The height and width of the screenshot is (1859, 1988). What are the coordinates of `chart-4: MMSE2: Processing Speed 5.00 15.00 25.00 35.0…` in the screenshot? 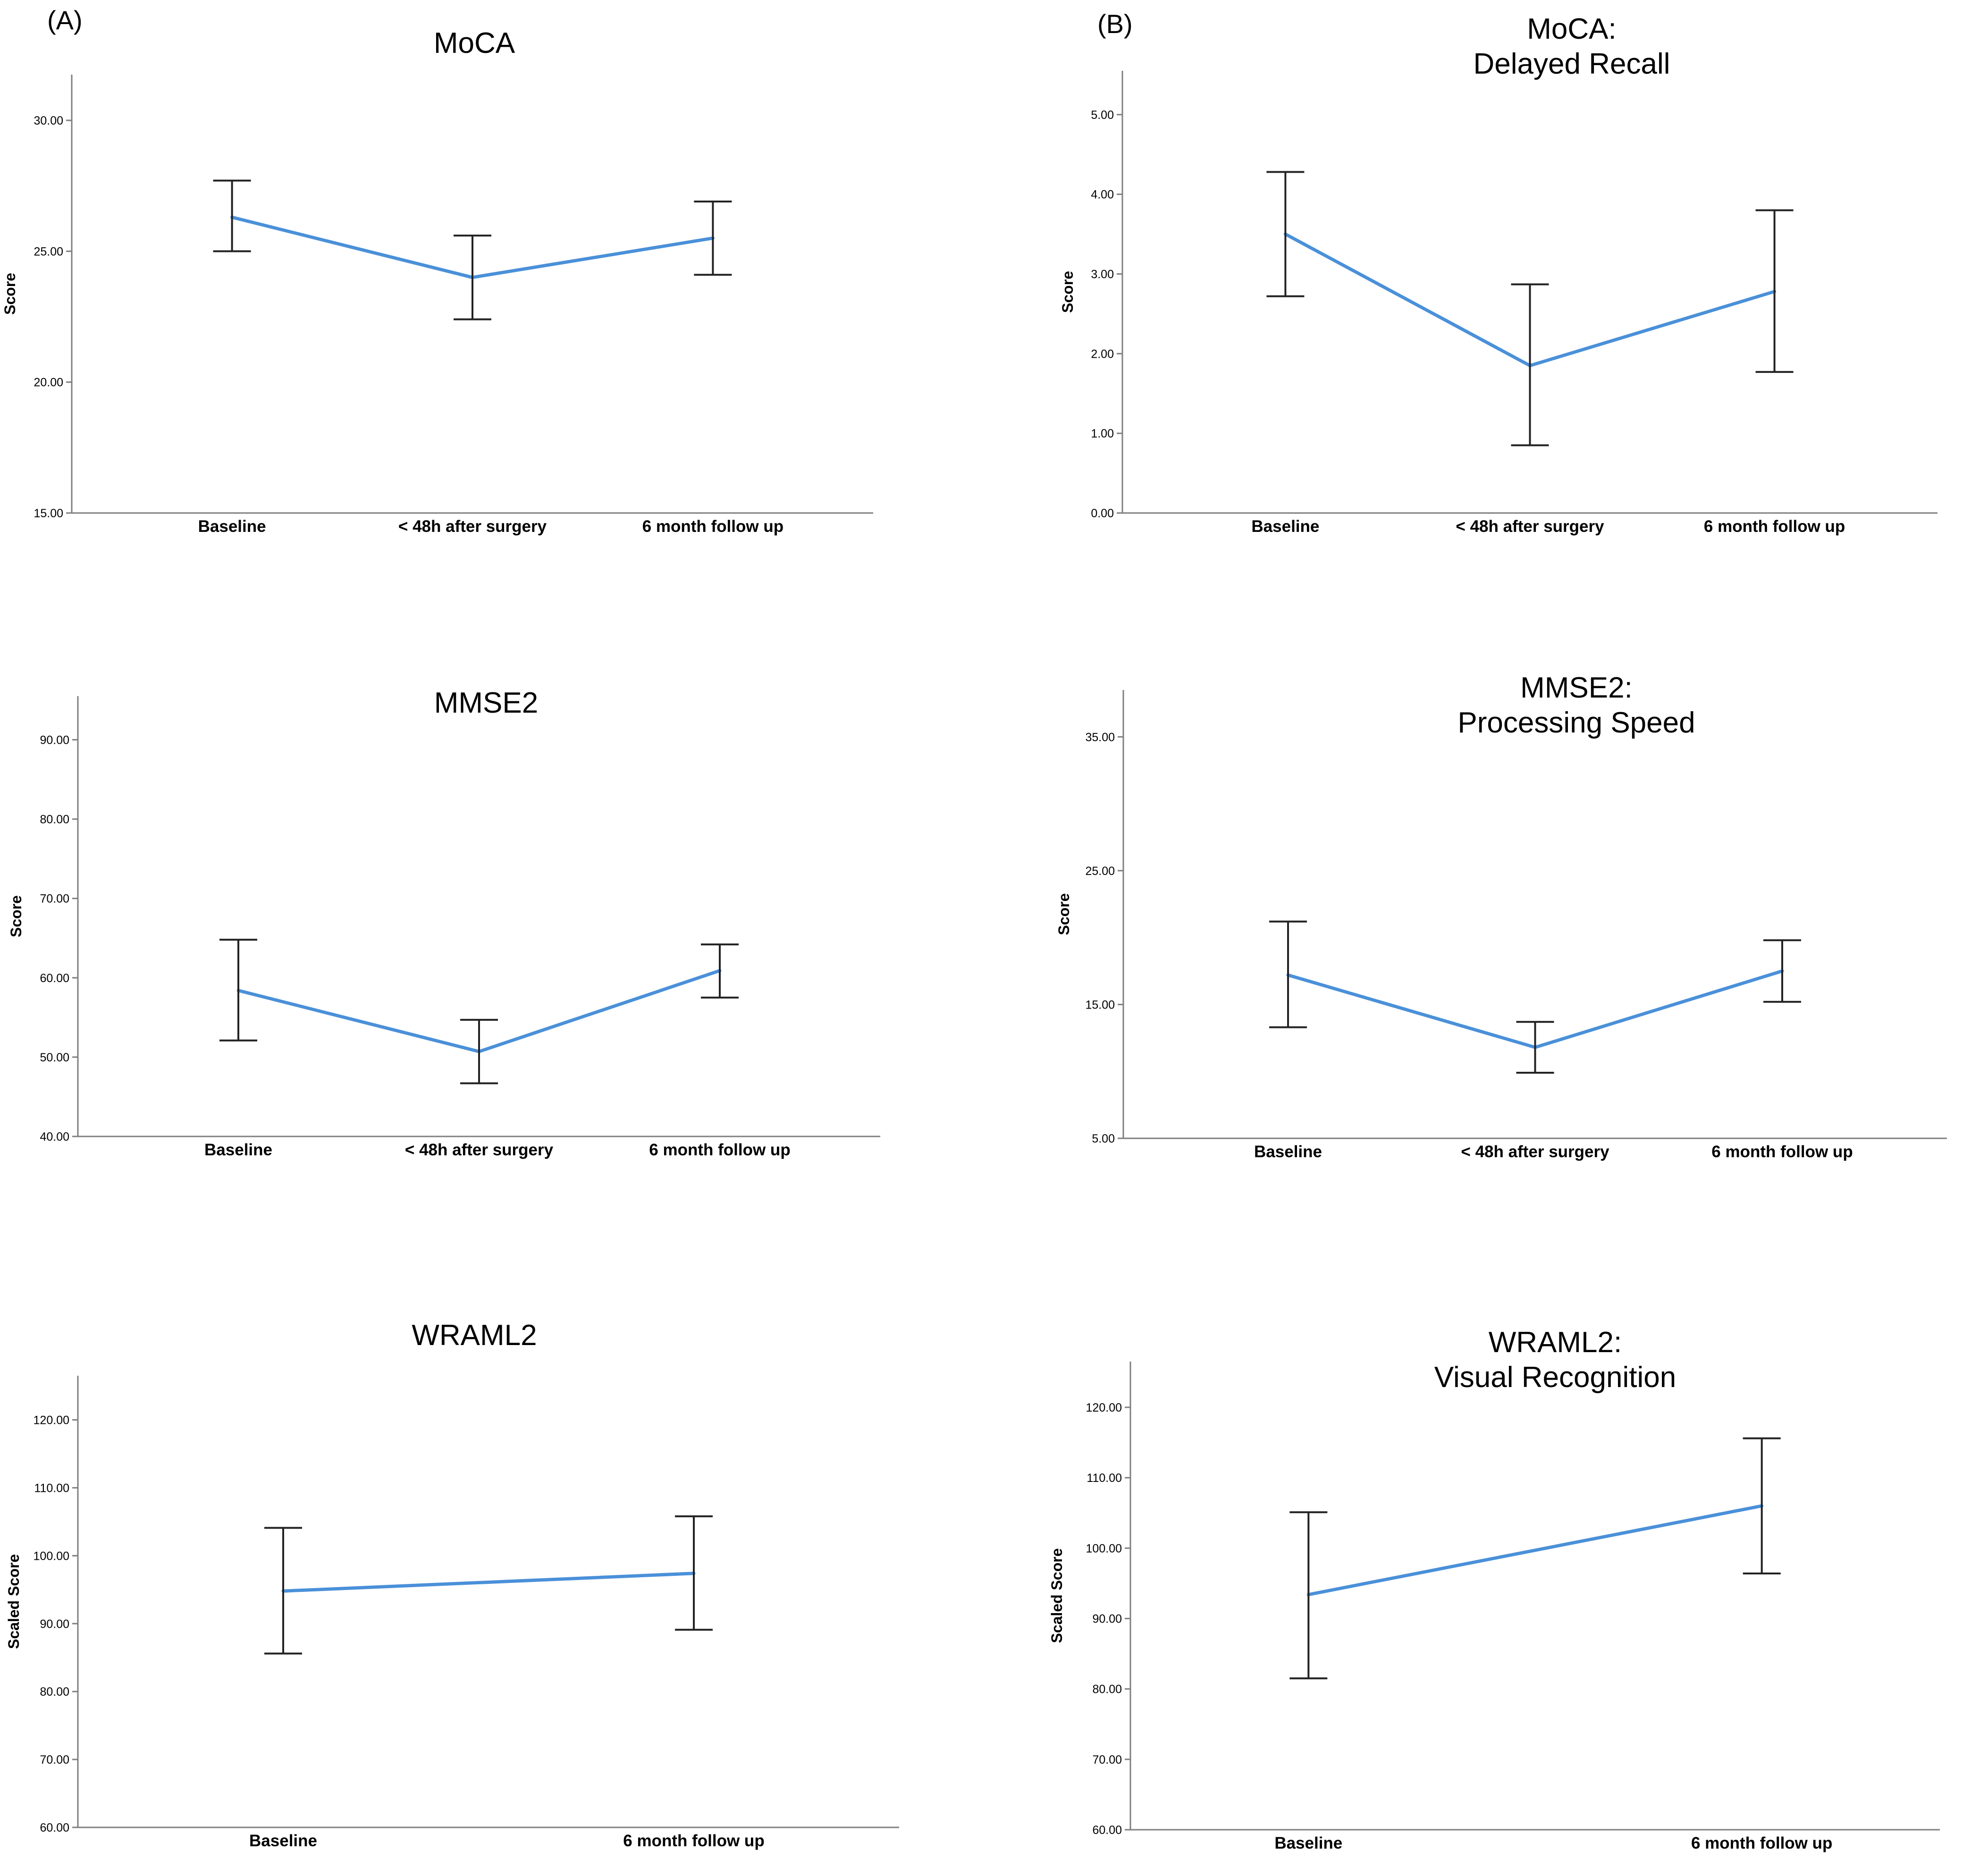 It's located at (1501, 916).